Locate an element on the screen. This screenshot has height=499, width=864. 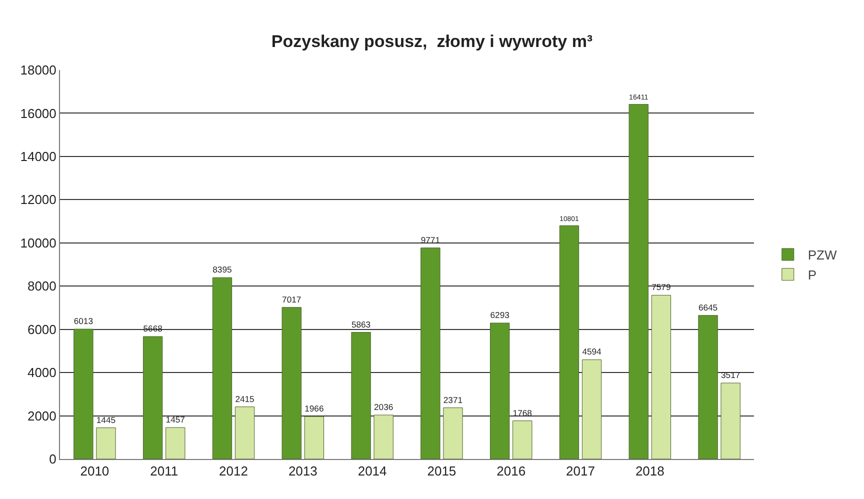
legend-label: P is located at coordinates (812, 274).